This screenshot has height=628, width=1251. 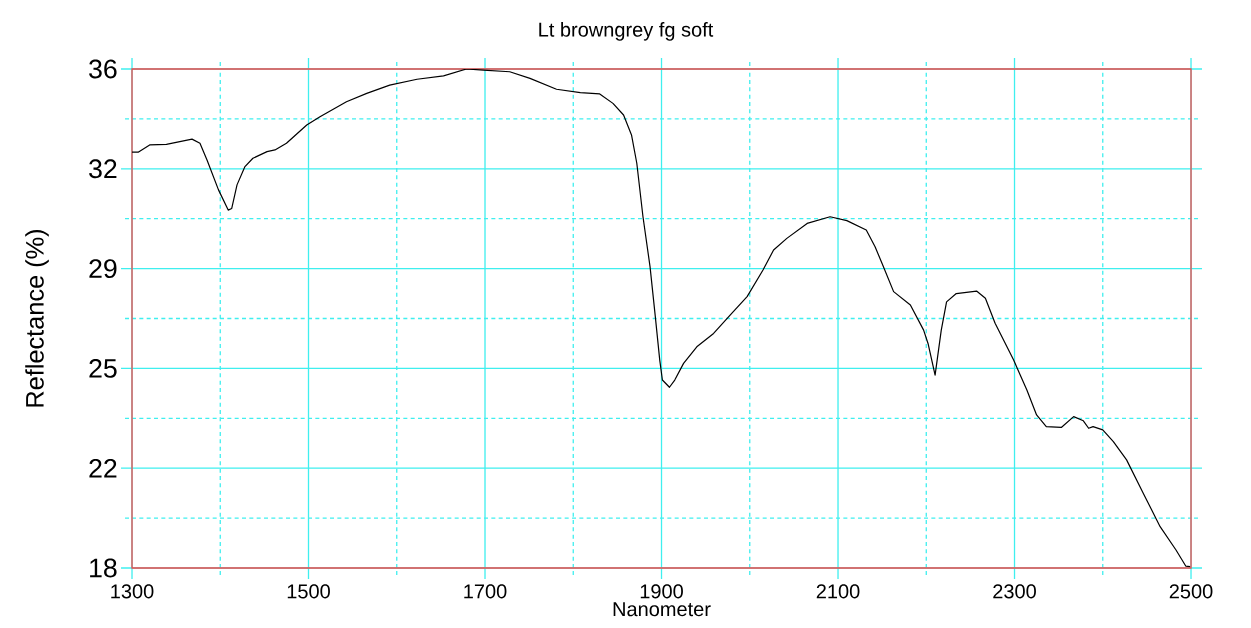 What do you see at coordinates (37, 318) in the screenshot?
I see `y-axis-title: Reflectance (%)` at bounding box center [37, 318].